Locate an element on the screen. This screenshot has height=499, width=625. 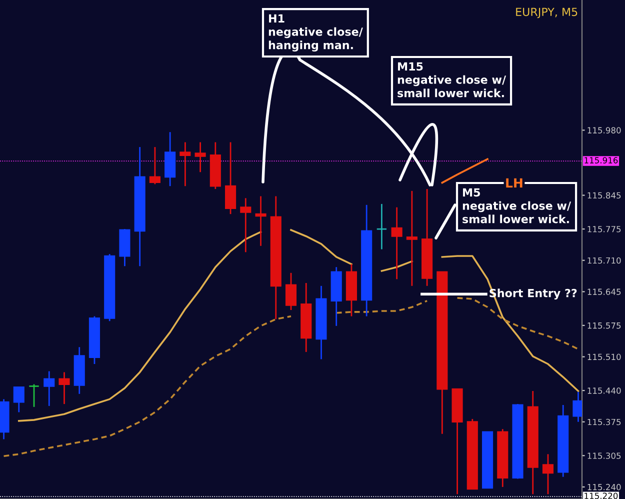
annotation: LH is located at coordinates (514, 183).